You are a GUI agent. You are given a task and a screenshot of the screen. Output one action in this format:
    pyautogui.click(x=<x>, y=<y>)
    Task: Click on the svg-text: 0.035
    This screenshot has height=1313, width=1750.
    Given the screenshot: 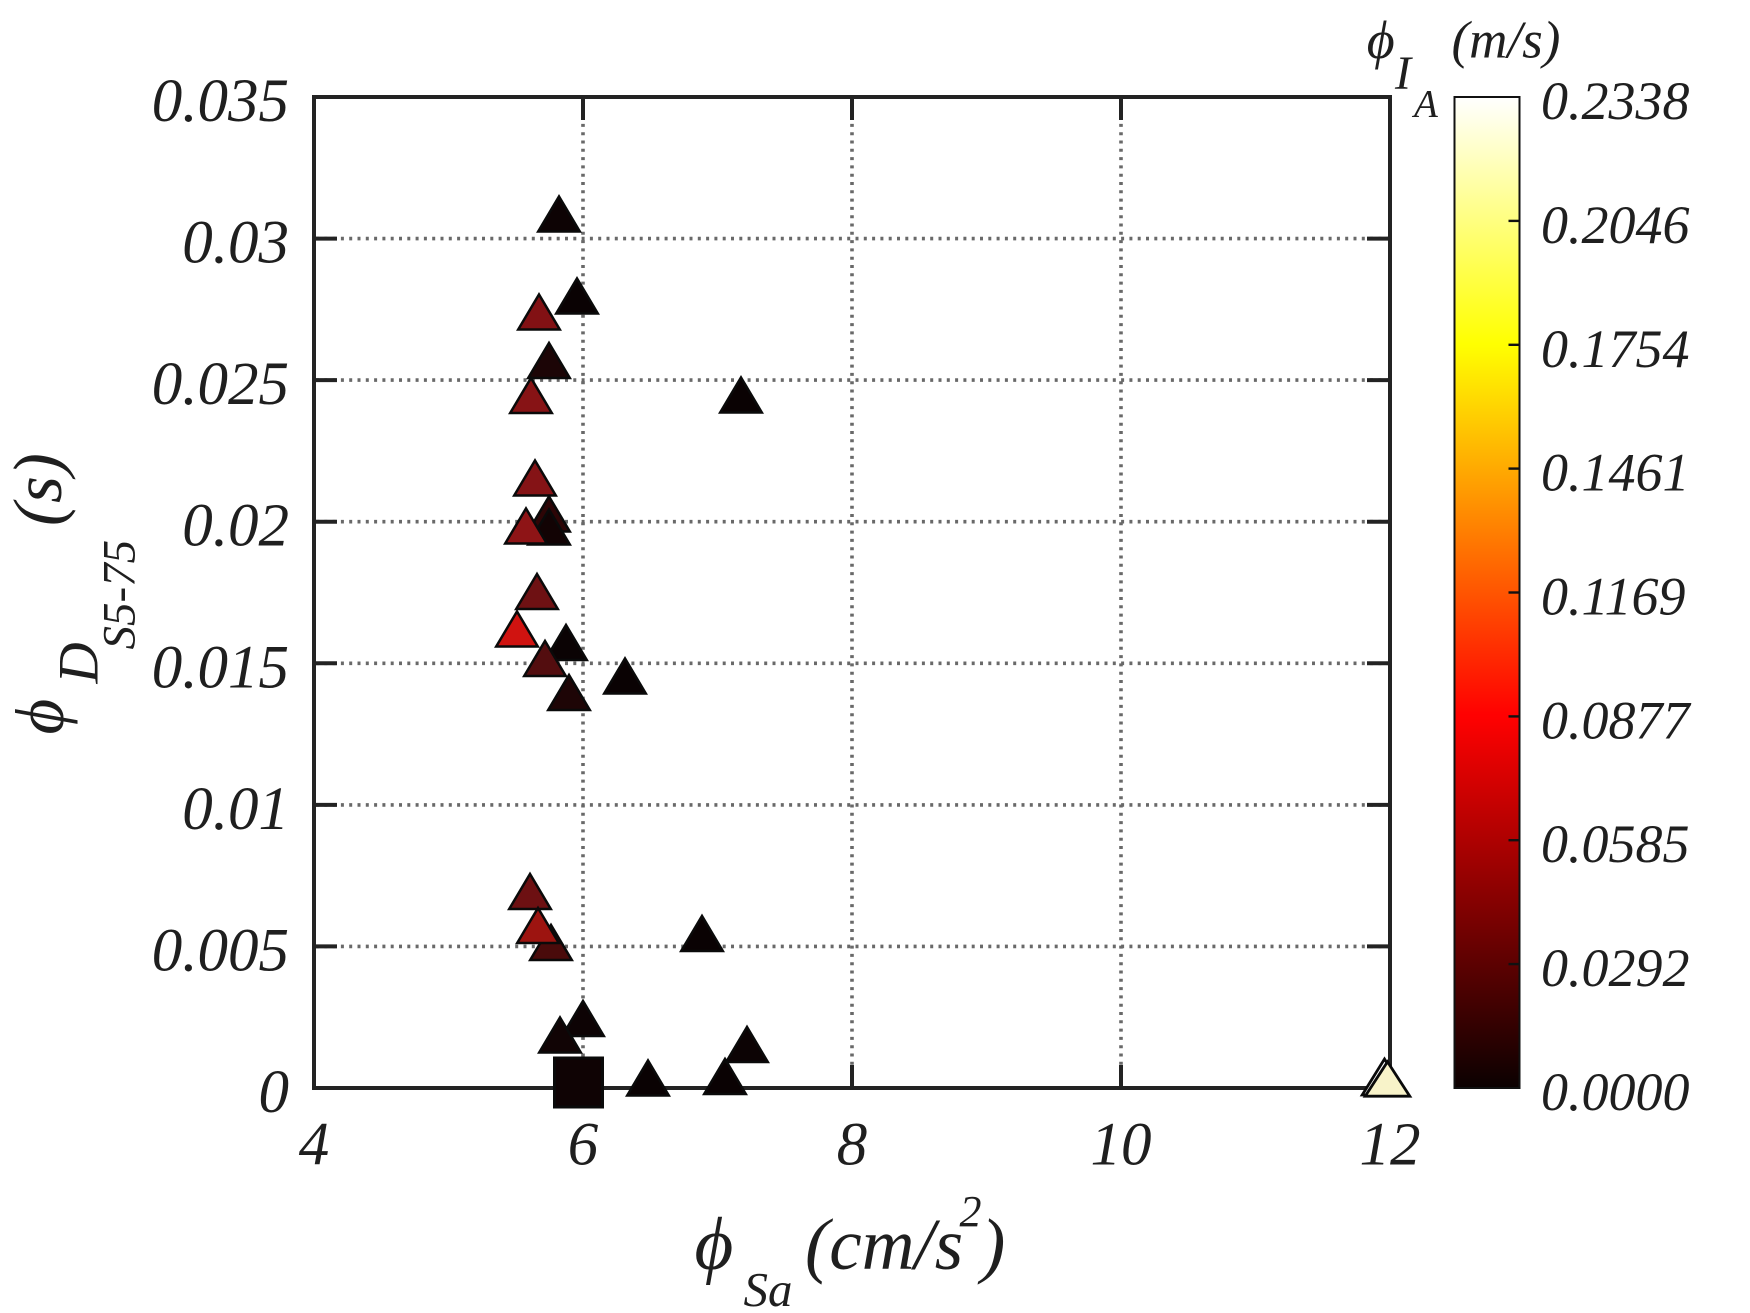 What is the action you would take?
    pyautogui.click(x=220, y=101)
    